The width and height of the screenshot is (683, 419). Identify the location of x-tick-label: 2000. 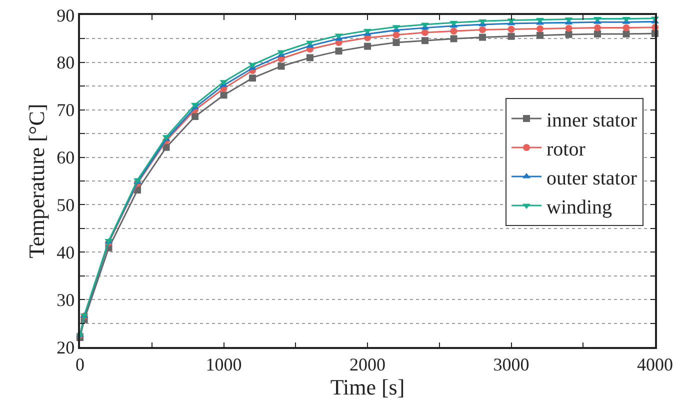
(368, 364).